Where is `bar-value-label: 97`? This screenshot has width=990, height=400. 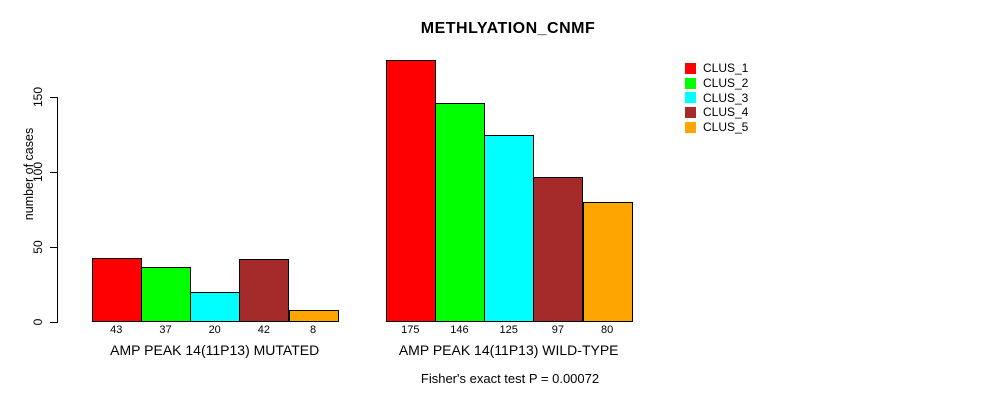
bar-value-label: 97 is located at coordinates (558, 330).